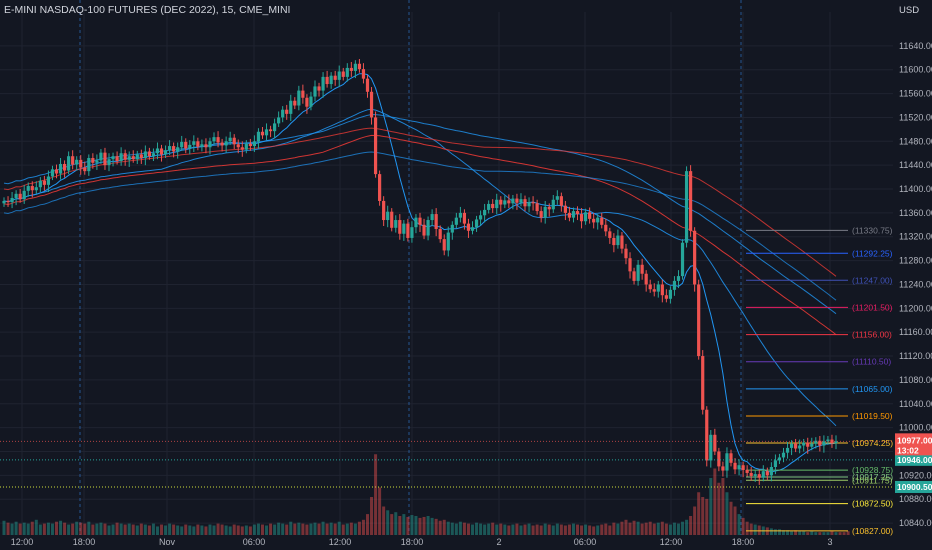 The width and height of the screenshot is (932, 550). Describe the element at coordinates (915, 237) in the screenshot. I see `y-tick-label: 11320.00` at that location.